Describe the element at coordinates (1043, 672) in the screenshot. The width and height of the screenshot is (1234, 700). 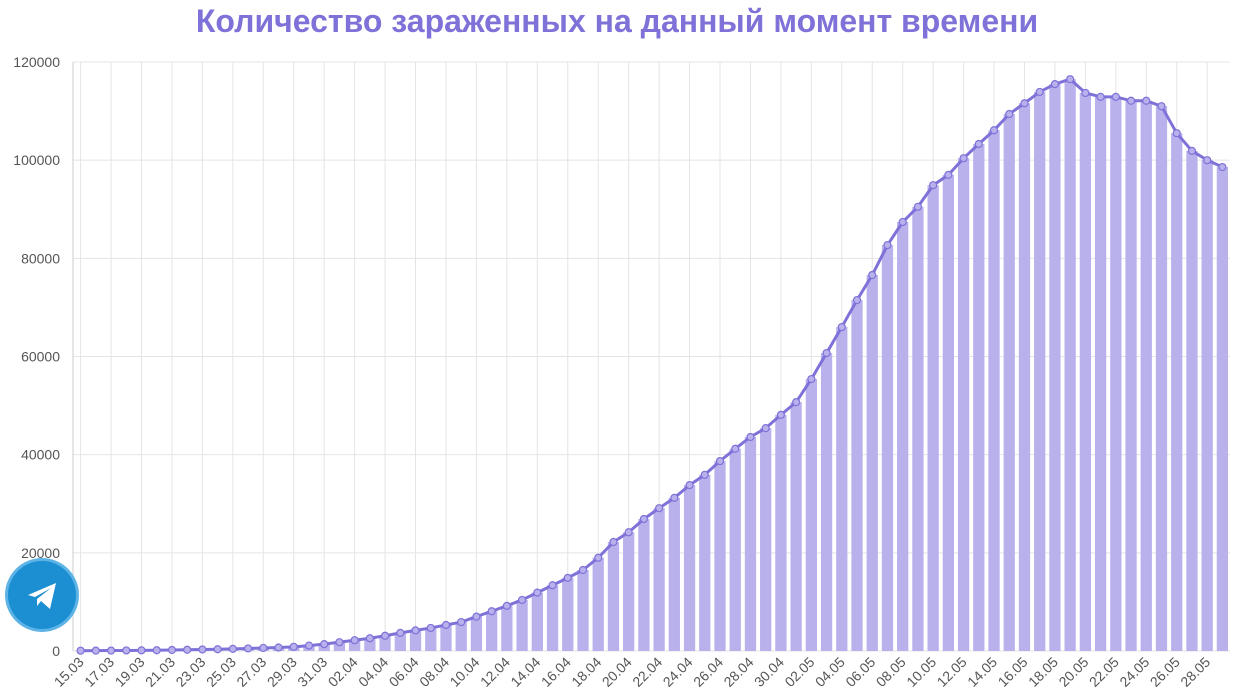
I see `x-tick-label: 18.05` at that location.